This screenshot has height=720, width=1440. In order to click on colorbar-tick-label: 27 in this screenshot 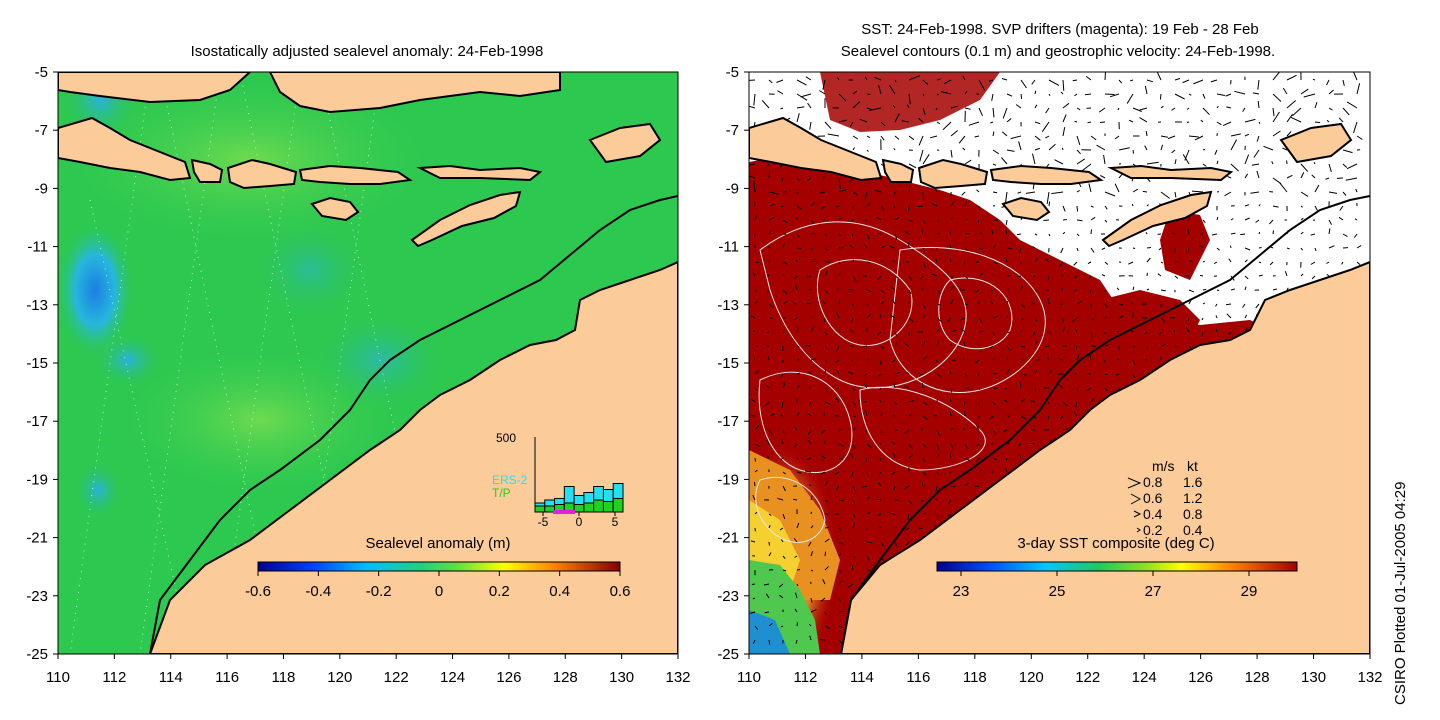, I will do `click(1153, 591)`.